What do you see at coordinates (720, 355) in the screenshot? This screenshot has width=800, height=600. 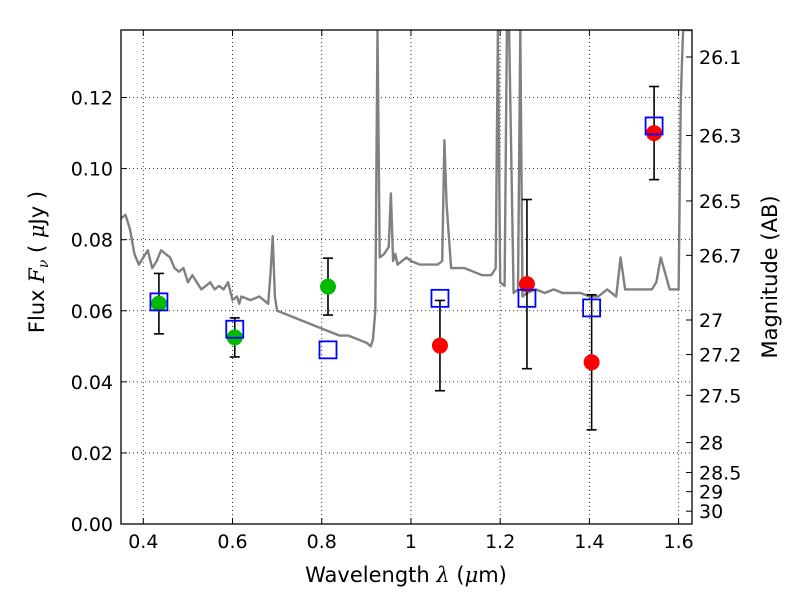 I see `right-tick-label: 27.2` at bounding box center [720, 355].